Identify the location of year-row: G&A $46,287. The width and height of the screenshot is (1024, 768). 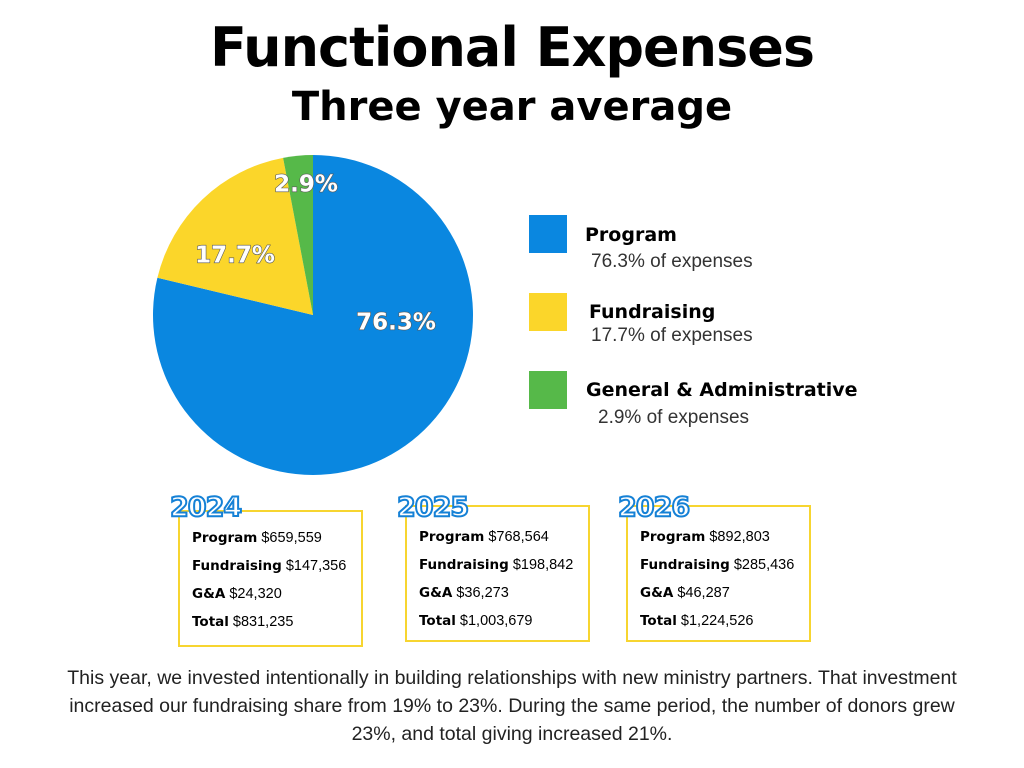
(685, 593).